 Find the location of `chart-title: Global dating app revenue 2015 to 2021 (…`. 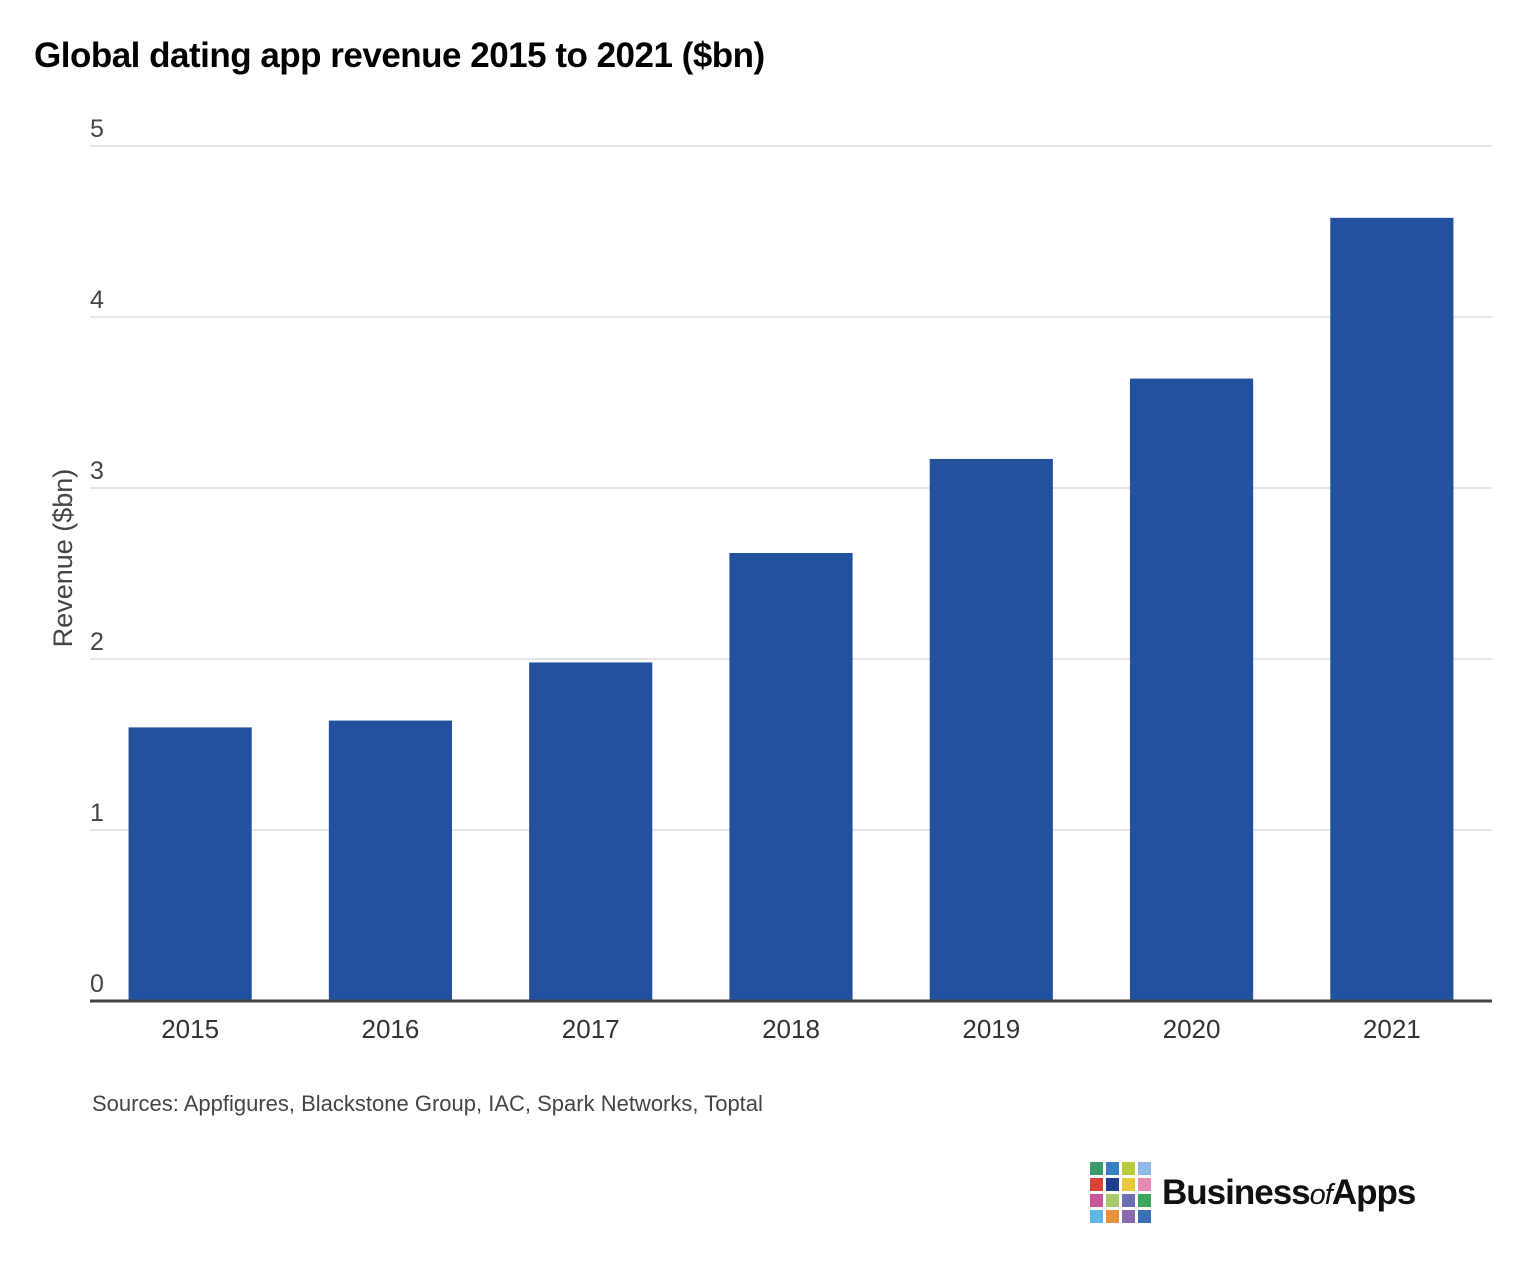

chart-title: Global dating app revenue 2015 to 2021 (… is located at coordinates (399, 55).